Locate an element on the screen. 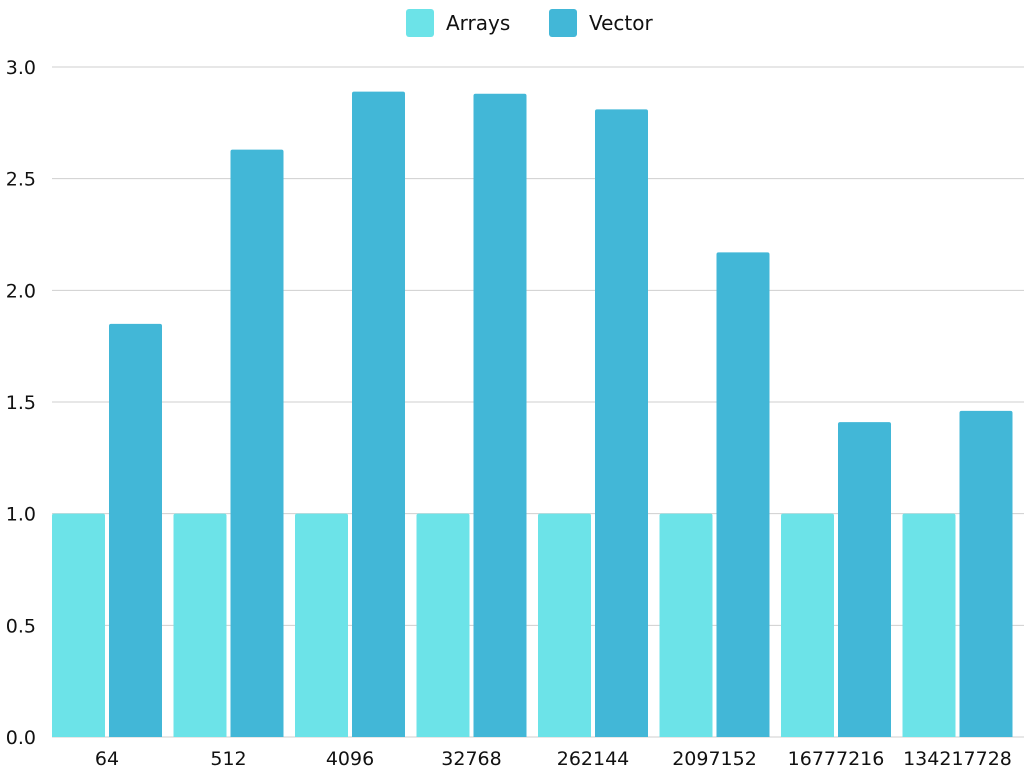 The height and width of the screenshot is (768, 1024). x-tick-label: 134217728 is located at coordinates (957, 758).